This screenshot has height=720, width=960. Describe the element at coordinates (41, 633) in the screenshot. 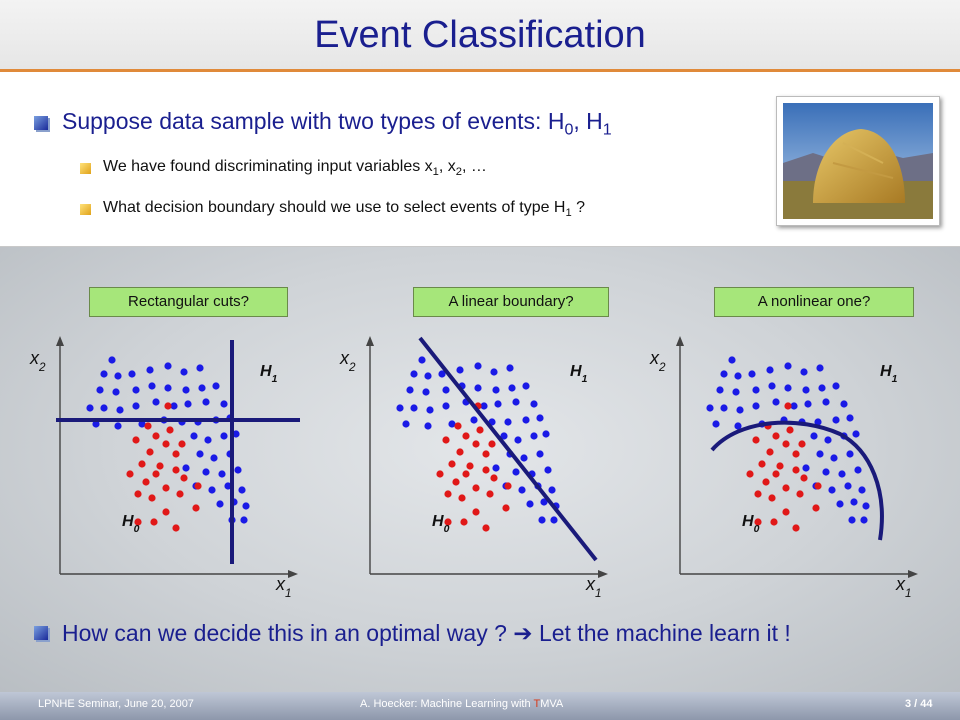

I see `blue-square-bullet-icon` at that location.